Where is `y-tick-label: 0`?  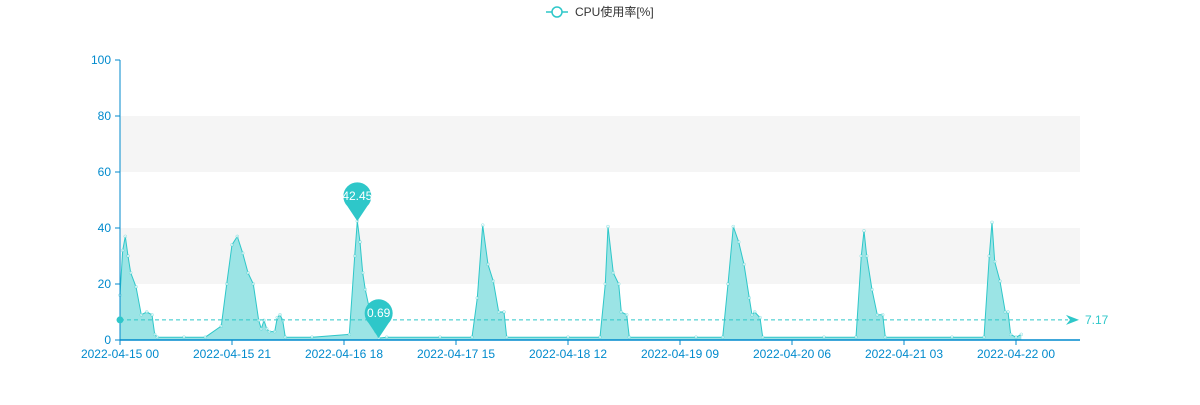
y-tick-label: 0 is located at coordinates (107, 340).